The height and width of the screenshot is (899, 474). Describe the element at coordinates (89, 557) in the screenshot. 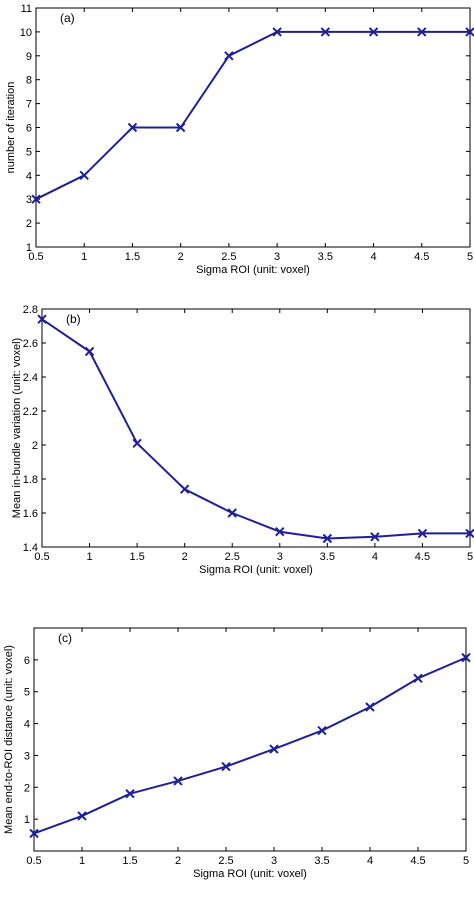

I see `x-tick-label-1-1: 1` at that location.